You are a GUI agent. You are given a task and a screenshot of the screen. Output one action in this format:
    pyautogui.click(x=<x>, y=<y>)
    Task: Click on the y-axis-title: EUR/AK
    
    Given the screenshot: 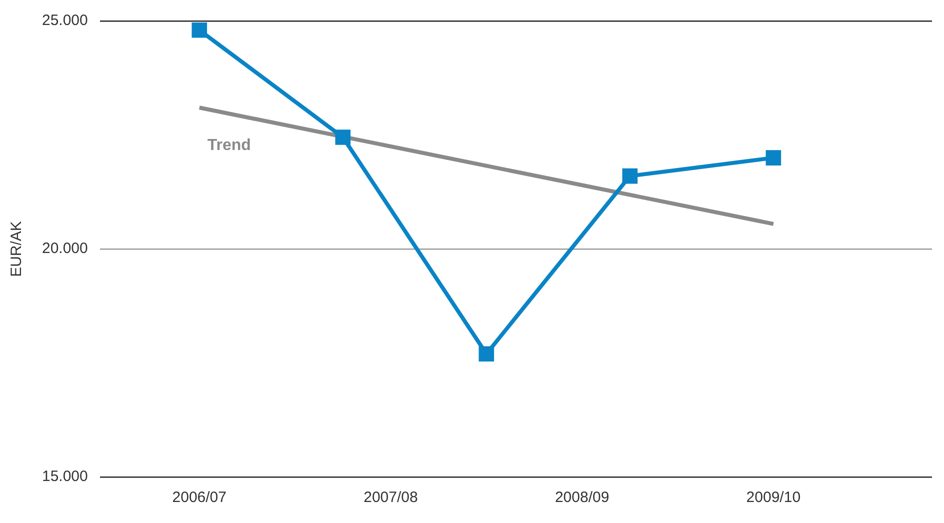 What is the action you would take?
    pyautogui.click(x=17, y=249)
    